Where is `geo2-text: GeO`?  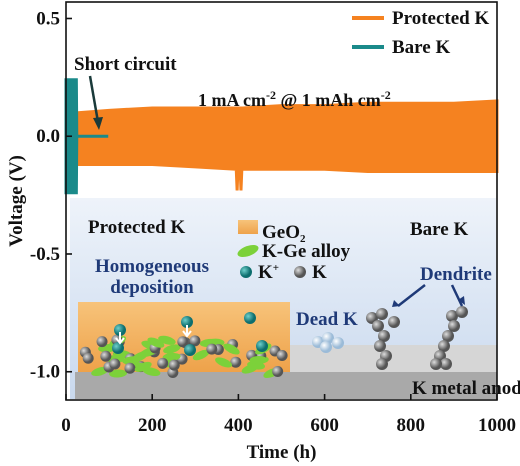
geo2-text: GeO is located at coordinates (281, 232).